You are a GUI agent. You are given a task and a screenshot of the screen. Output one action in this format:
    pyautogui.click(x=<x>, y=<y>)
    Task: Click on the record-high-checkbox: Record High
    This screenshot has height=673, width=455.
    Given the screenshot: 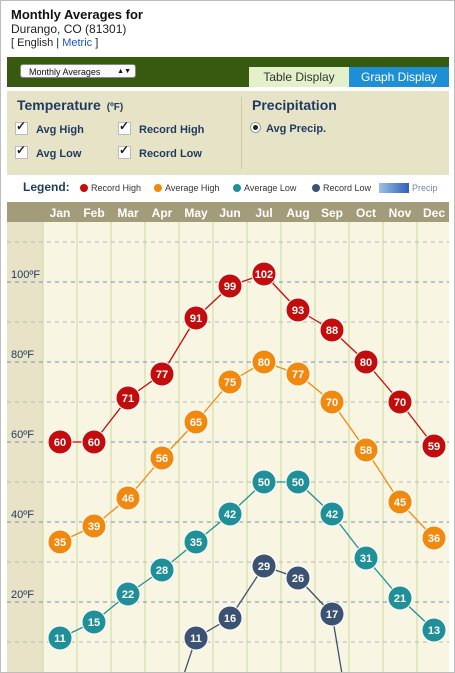 What is the action you would take?
    pyautogui.click(x=161, y=128)
    